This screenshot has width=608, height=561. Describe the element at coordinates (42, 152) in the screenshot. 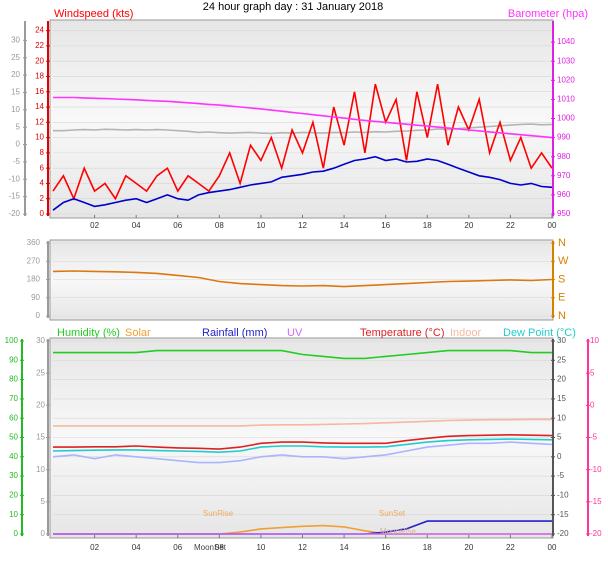

I see `y-tick-label: 8` at that location.